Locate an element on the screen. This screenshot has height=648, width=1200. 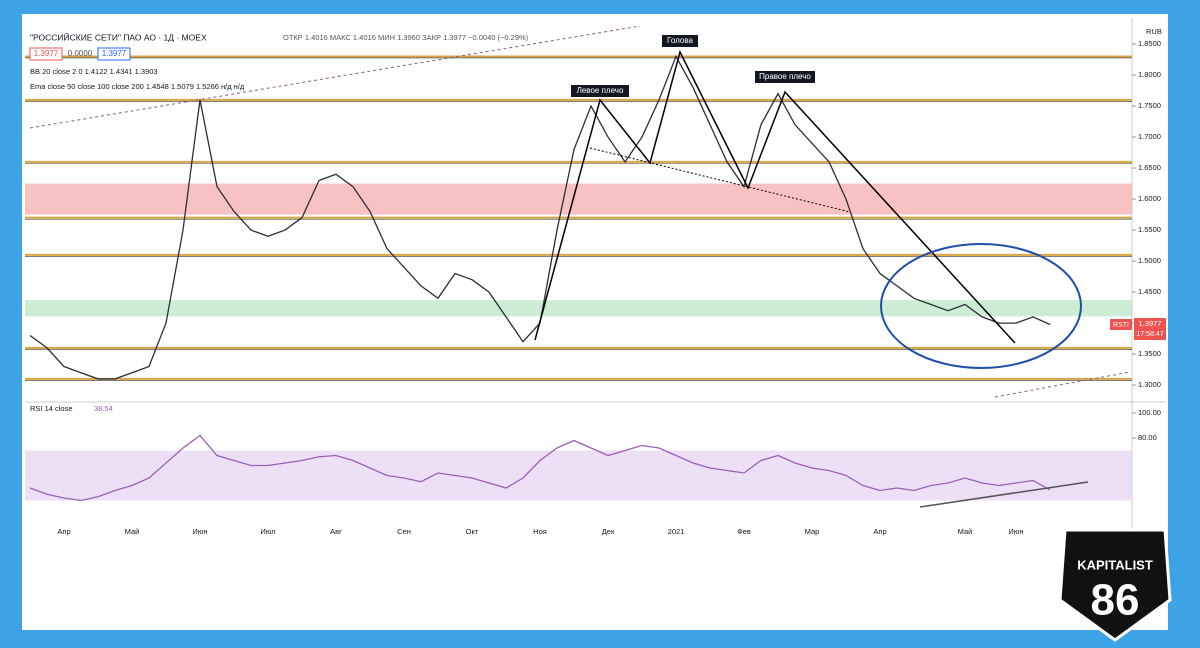
logo-number: 86 is located at coordinates (1115, 600).